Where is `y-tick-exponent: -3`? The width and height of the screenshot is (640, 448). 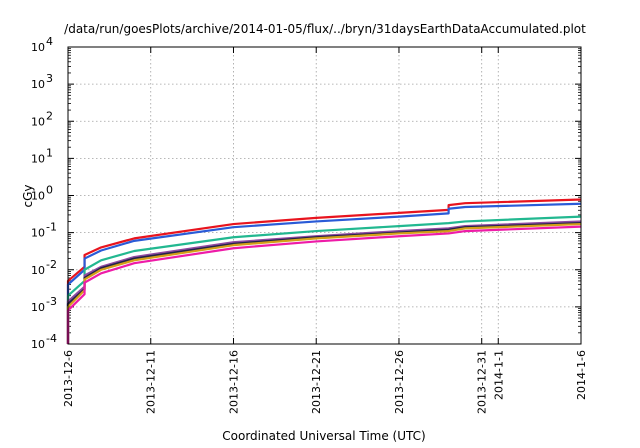
y-tick-exponent: -3 is located at coordinates (51, 301).